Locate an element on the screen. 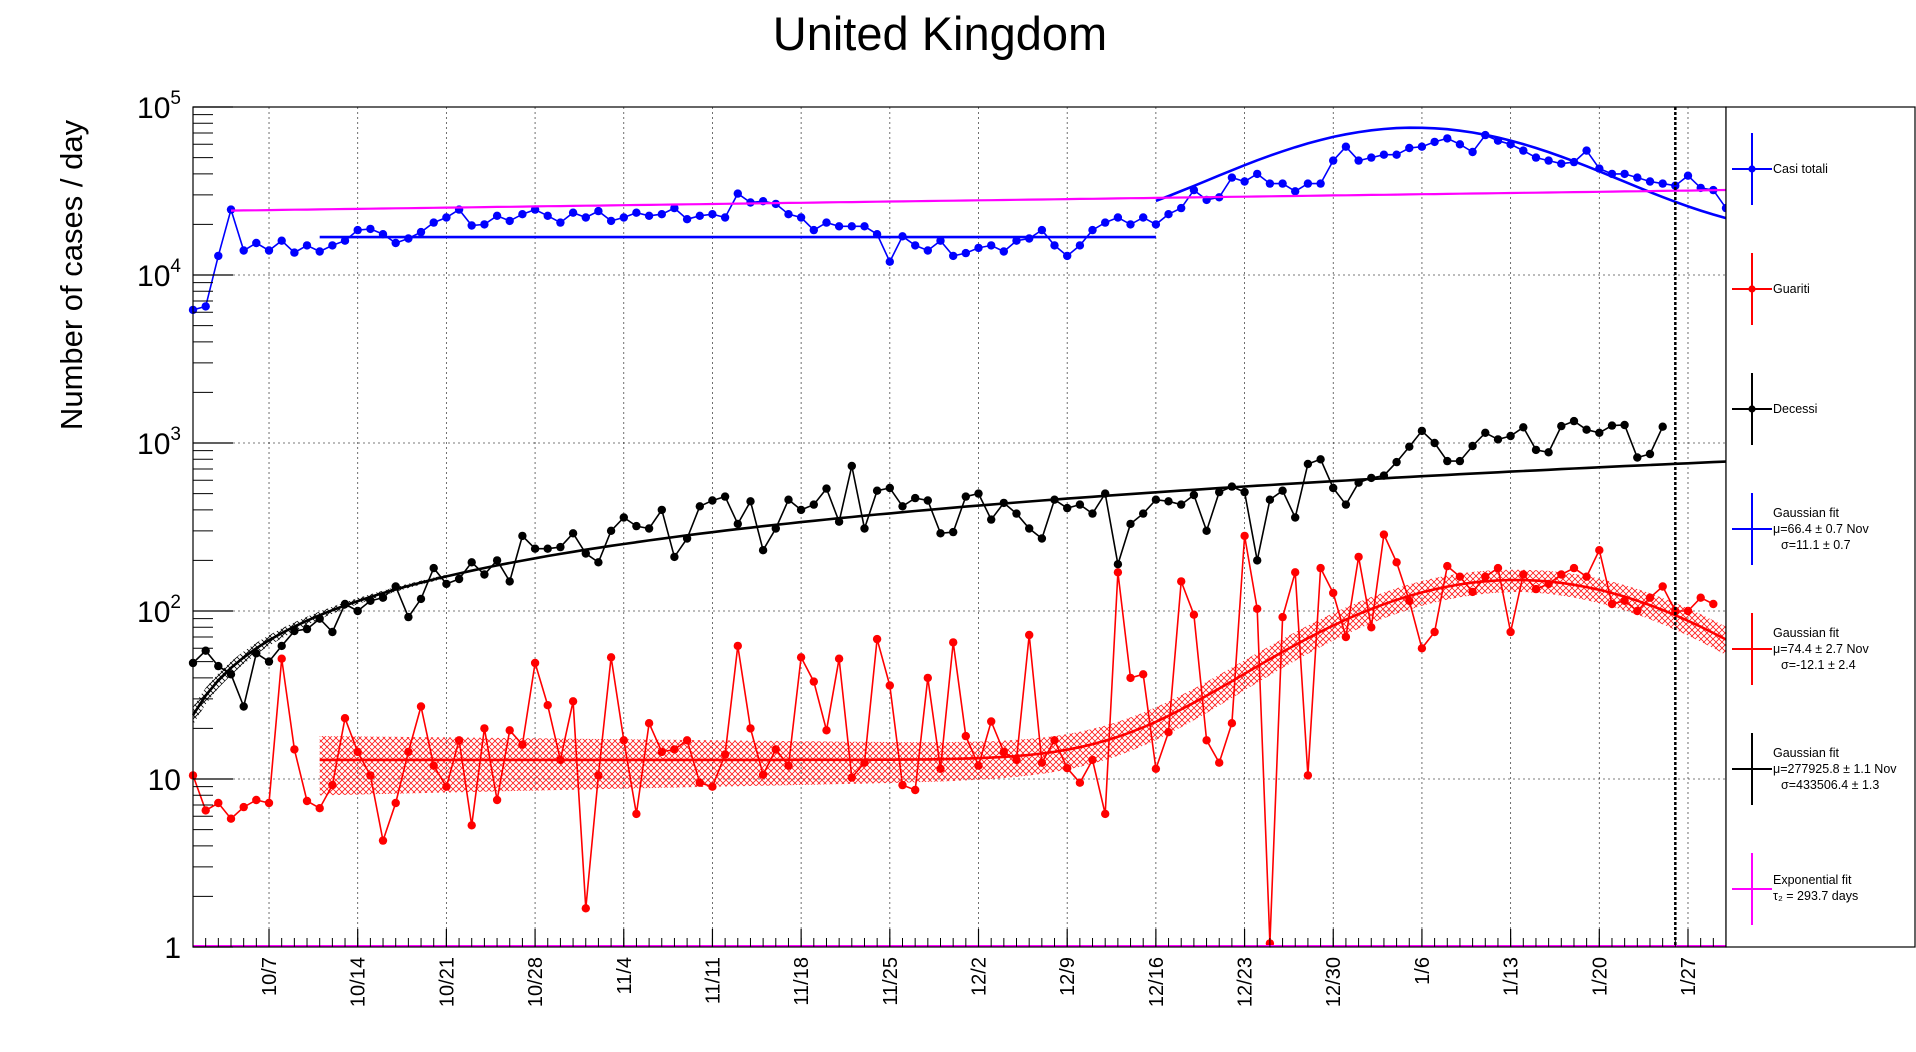 This screenshot has width=1916, height=1052. legend-label-line2: μ=74.4 ± 2.7 Nov is located at coordinates (1821, 649).